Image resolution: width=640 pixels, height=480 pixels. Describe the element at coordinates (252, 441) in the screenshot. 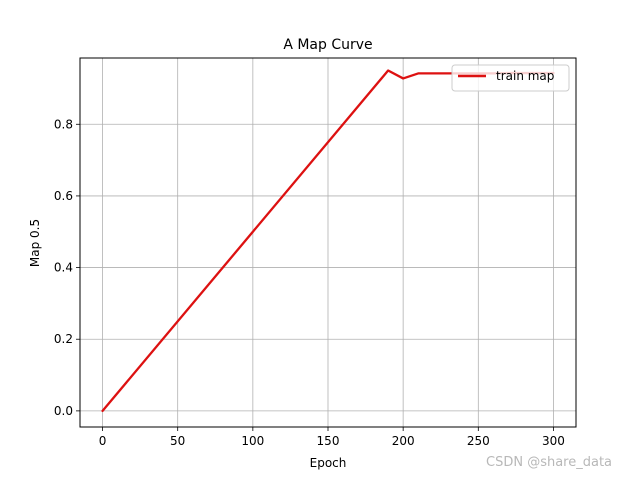

I see `x-tick-label: 100` at that location.